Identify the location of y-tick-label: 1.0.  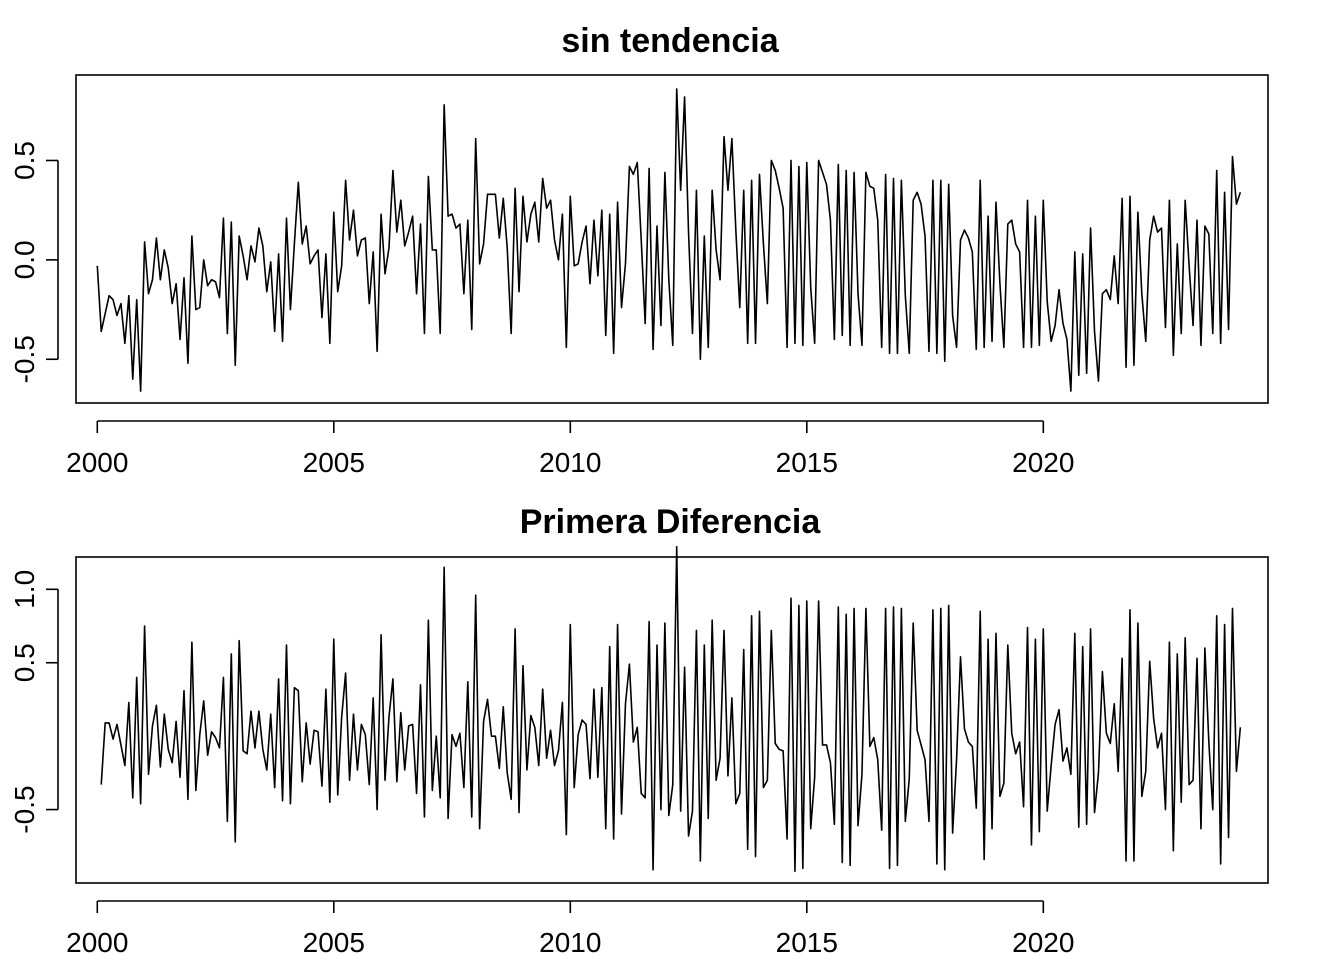
(24, 589).